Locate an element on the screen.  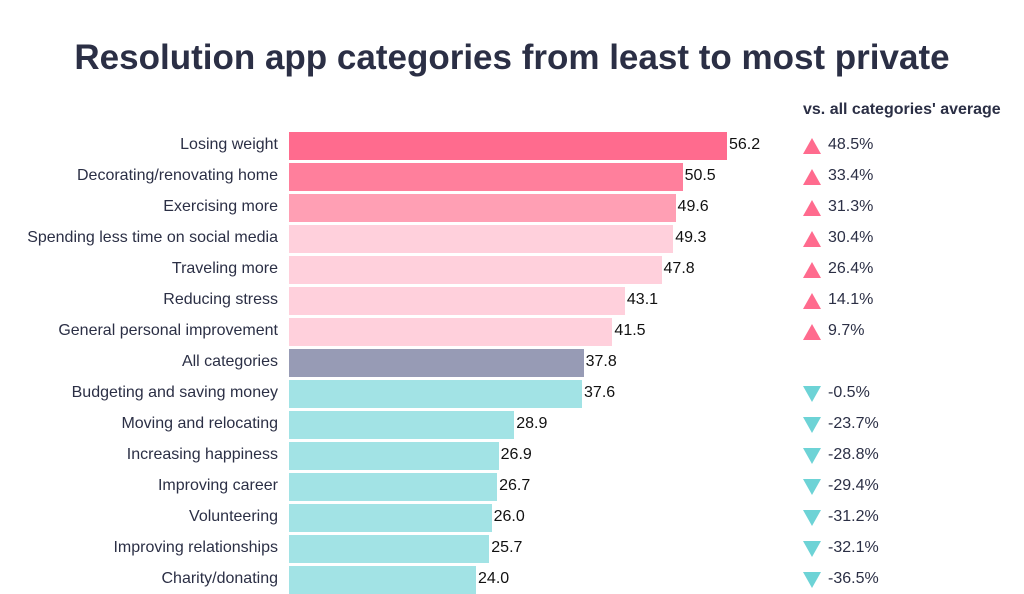
category-label: Charity/donating is located at coordinates (219, 578).